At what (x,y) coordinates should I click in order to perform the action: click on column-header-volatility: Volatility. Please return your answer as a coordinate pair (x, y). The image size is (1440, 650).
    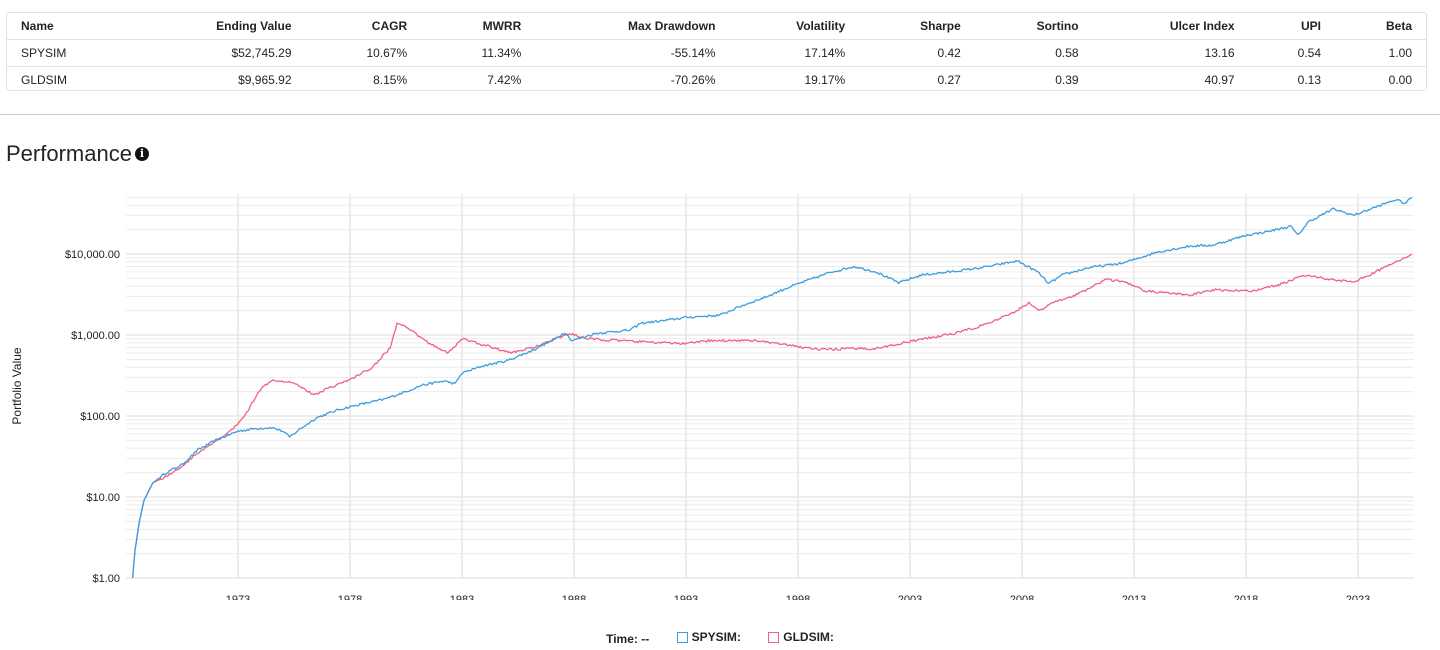
    Looking at the image, I should click on (821, 26).